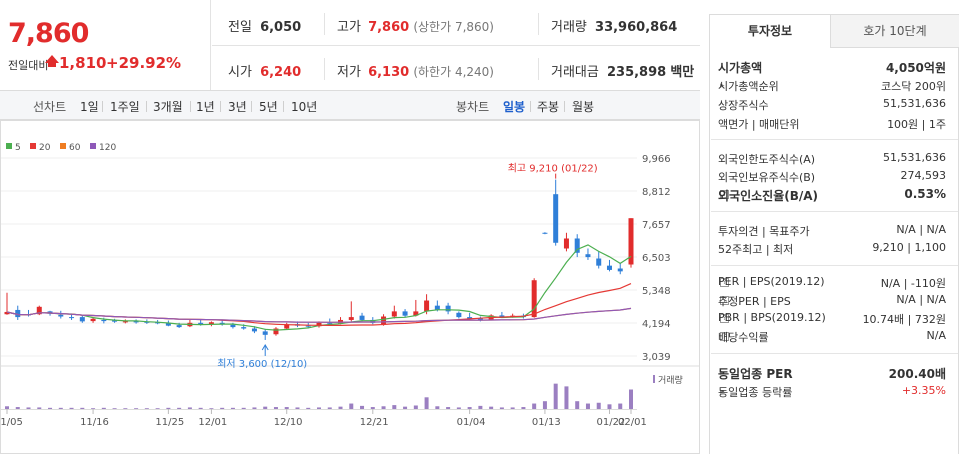  What do you see at coordinates (770, 31) in the screenshot?
I see `tab-investment-info: 투자정보` at bounding box center [770, 31].